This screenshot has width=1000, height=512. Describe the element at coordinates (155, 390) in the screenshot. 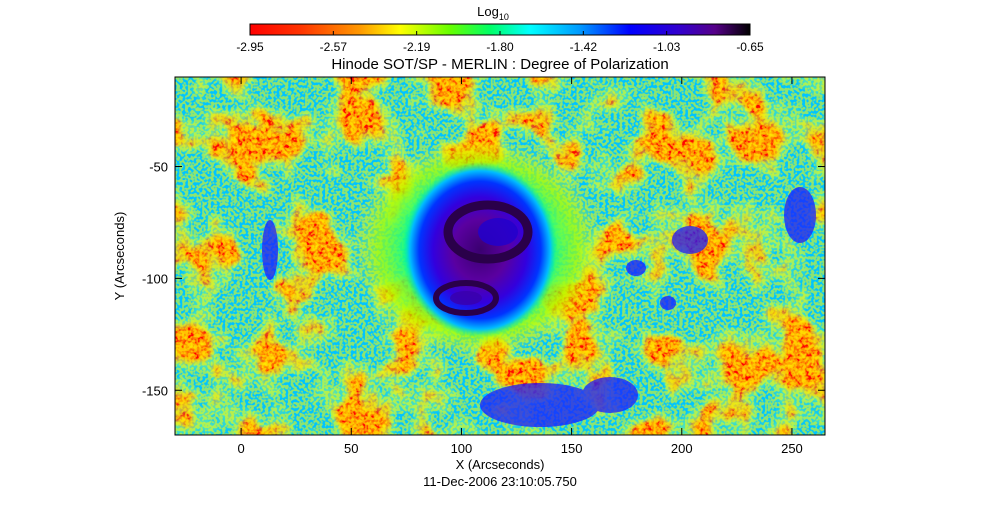

I see `y-tick-label: -150` at that location.